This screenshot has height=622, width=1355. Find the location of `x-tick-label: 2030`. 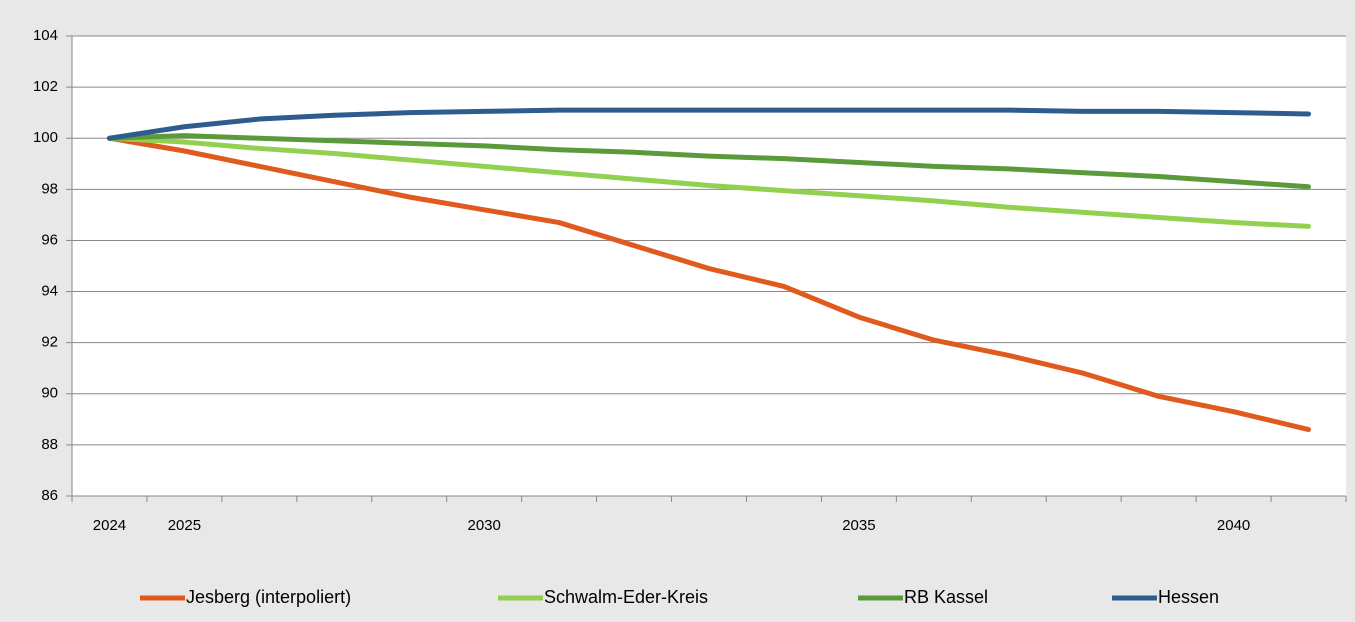

x-tick-label: 2030 is located at coordinates (483, 525).